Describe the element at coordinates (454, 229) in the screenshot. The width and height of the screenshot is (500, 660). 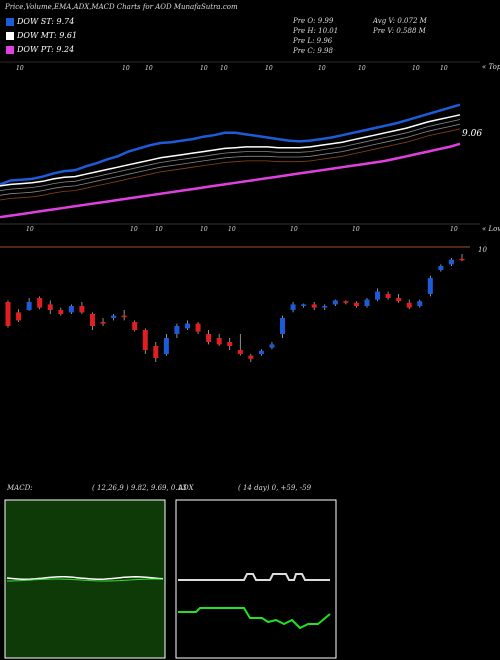
I see `low-row-label-7: 10` at that location.